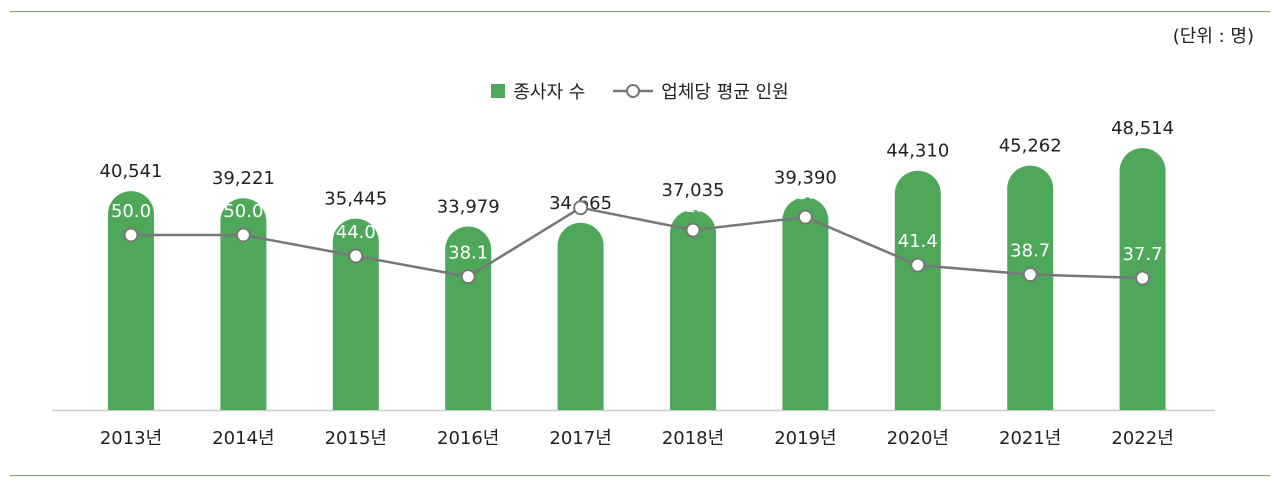 This screenshot has height=487, width=1280. I want to click on line-value-label: 51.4, so click(693, 206).